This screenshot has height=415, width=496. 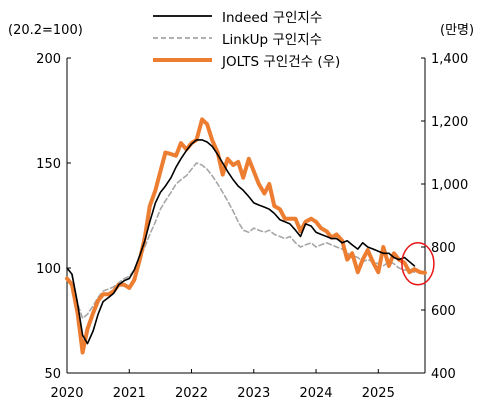 I want to click on right-tick-label: 1,000, so click(x=449, y=185).